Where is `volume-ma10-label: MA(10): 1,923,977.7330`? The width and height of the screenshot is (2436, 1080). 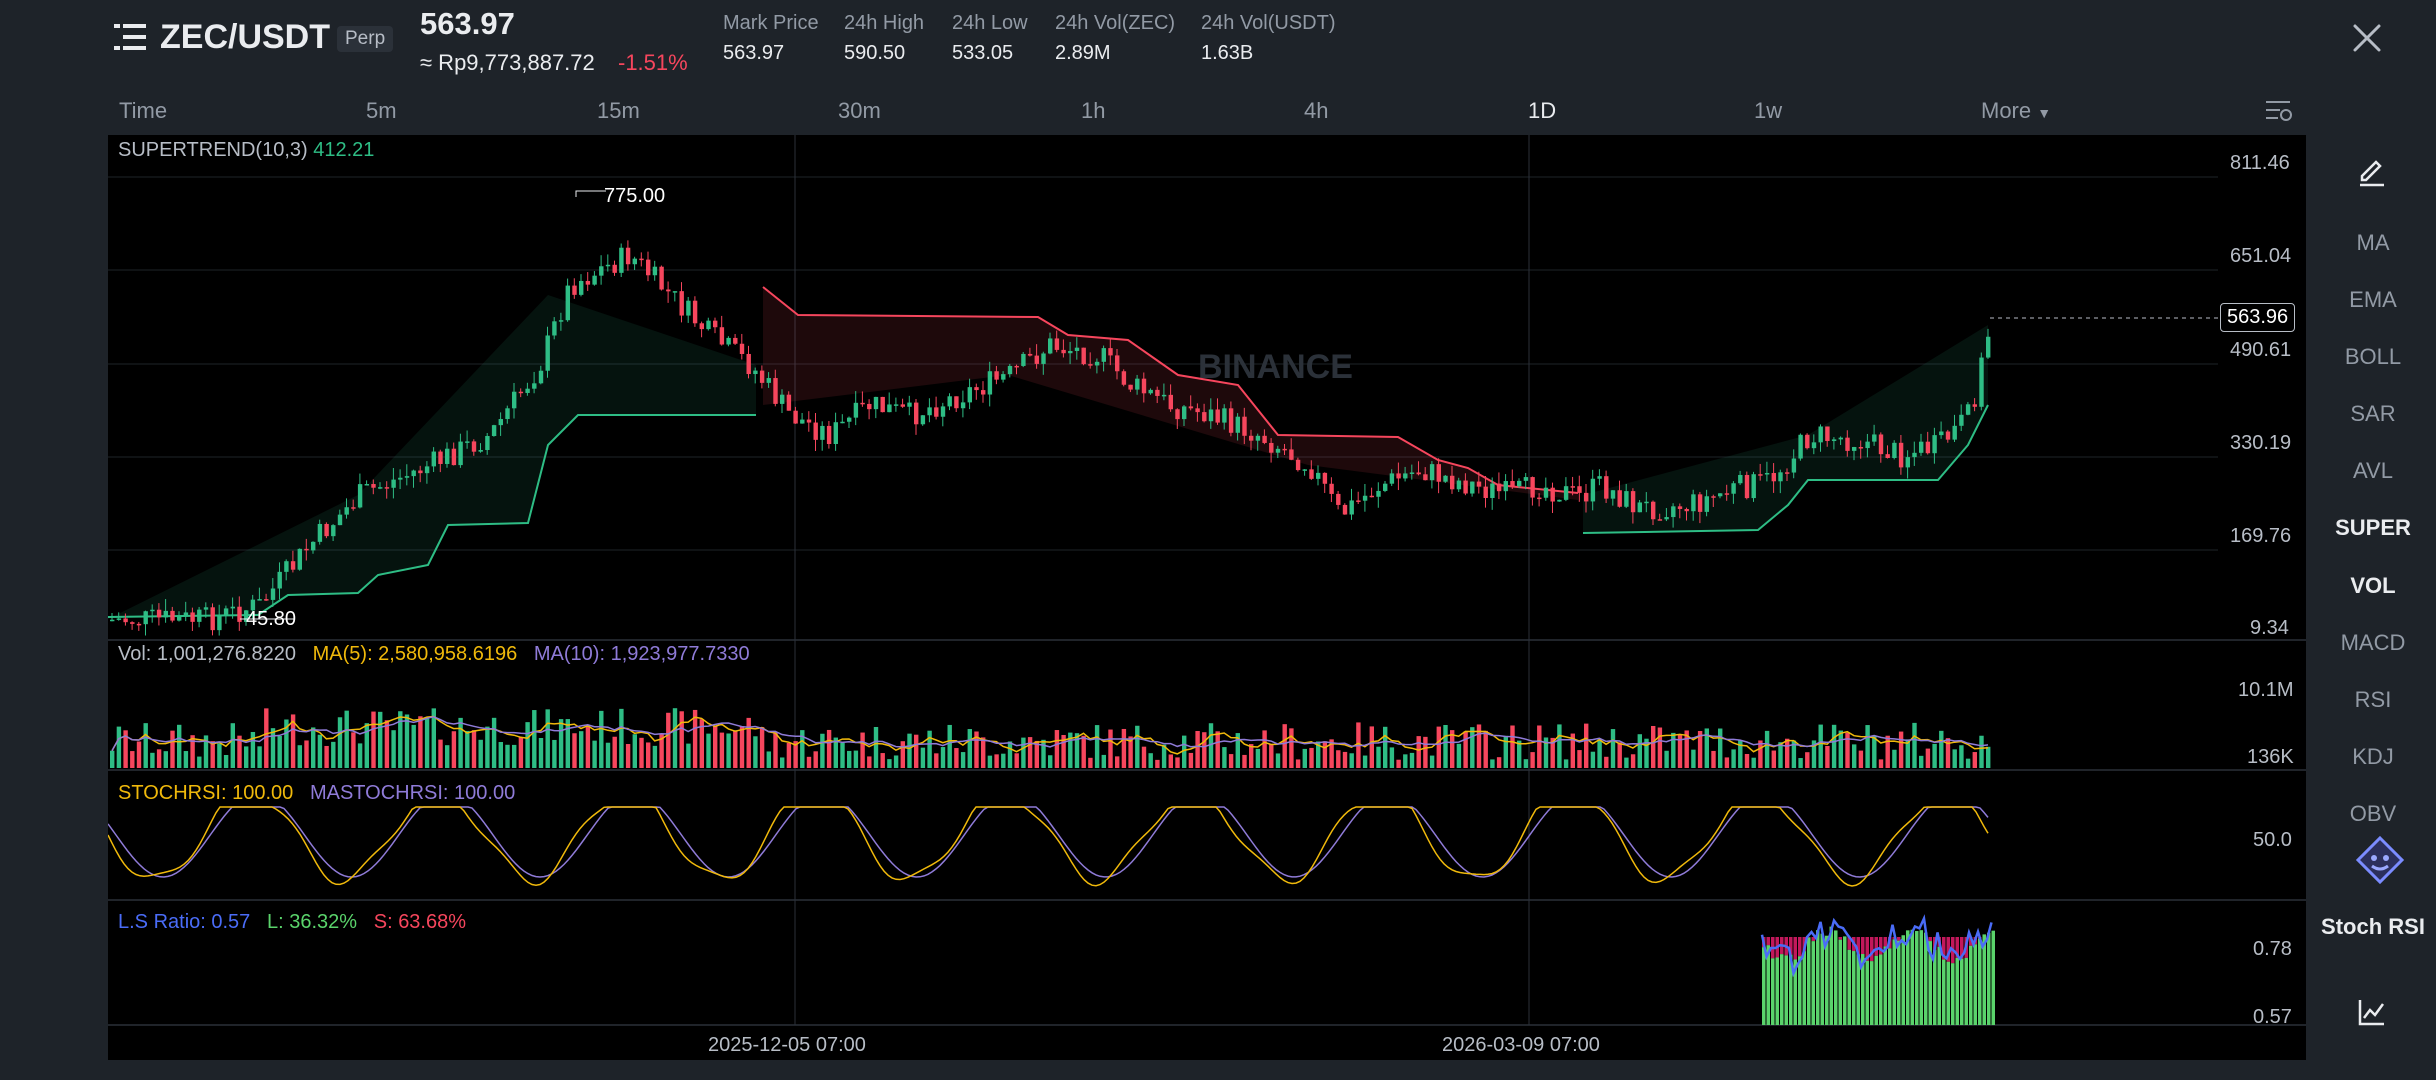 volume-ma10-label: MA(10): 1,923,977.7330 is located at coordinates (641, 654).